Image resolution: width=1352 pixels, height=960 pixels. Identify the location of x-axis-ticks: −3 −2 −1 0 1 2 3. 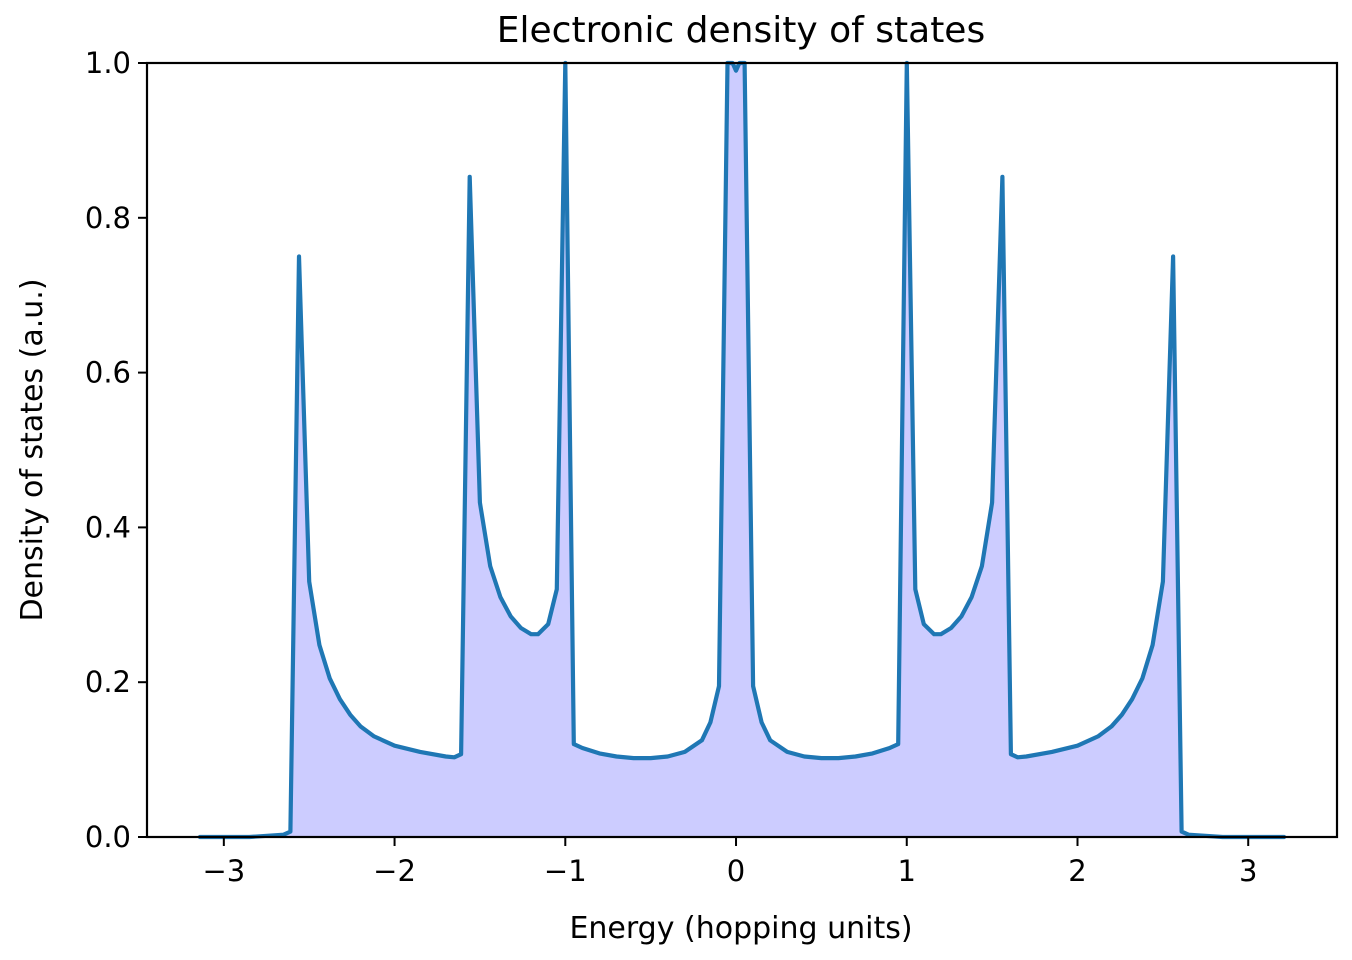
(729, 862).